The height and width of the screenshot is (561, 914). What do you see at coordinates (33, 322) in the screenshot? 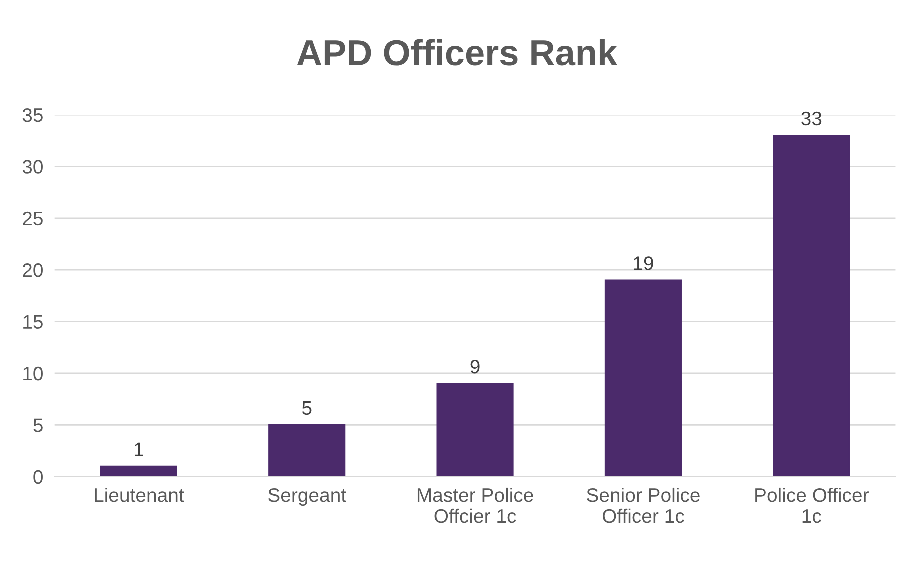
I see `y-tick-label: 15` at bounding box center [33, 322].